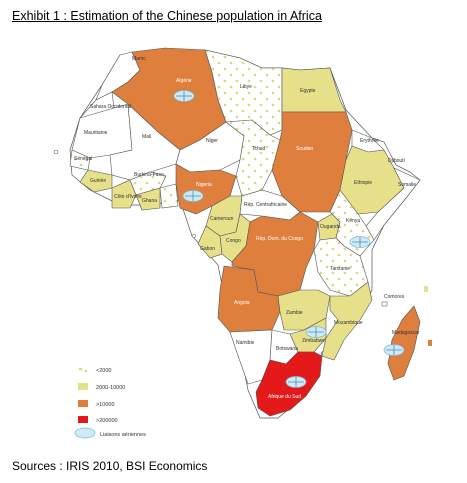 This screenshot has width=467, height=483. Describe the element at coordinates (294, 313) in the screenshot. I see `label-zambie: Zambie` at that location.